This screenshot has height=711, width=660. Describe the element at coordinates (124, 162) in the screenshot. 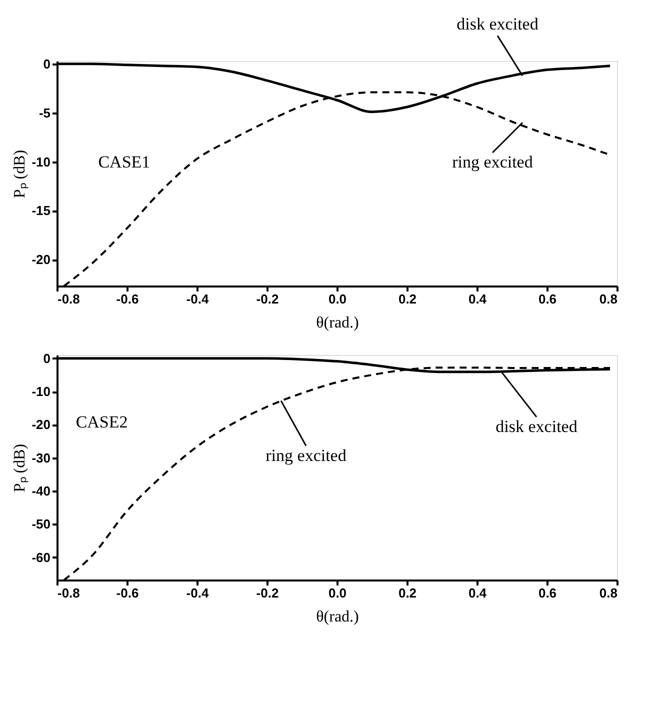

I see `annotation: CASE1` at that location.